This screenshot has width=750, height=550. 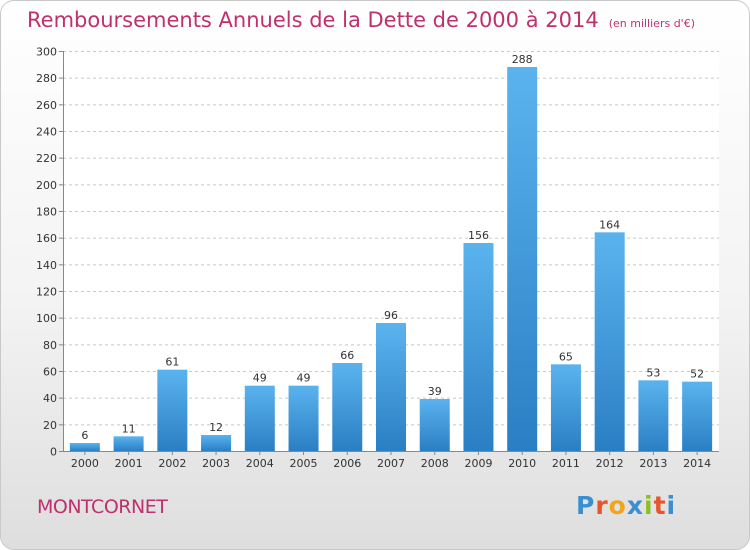 I want to click on y-tick-label: 120, so click(x=46, y=292).